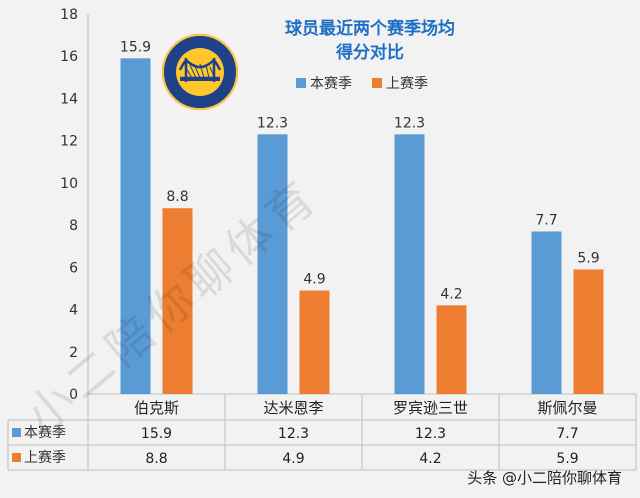 This screenshot has width=640, height=498. Describe the element at coordinates (377, 83) in the screenshot. I see `legend-swatch-last-season` at that location.